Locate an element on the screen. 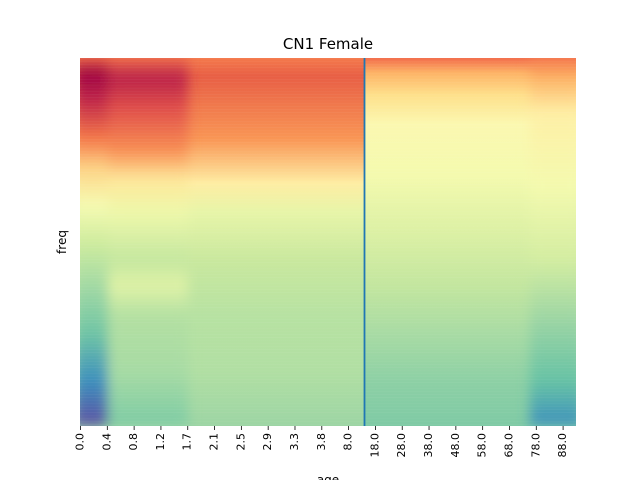 The image size is (640, 484). heatmap-region-earliest is located at coordinates (96, 242).